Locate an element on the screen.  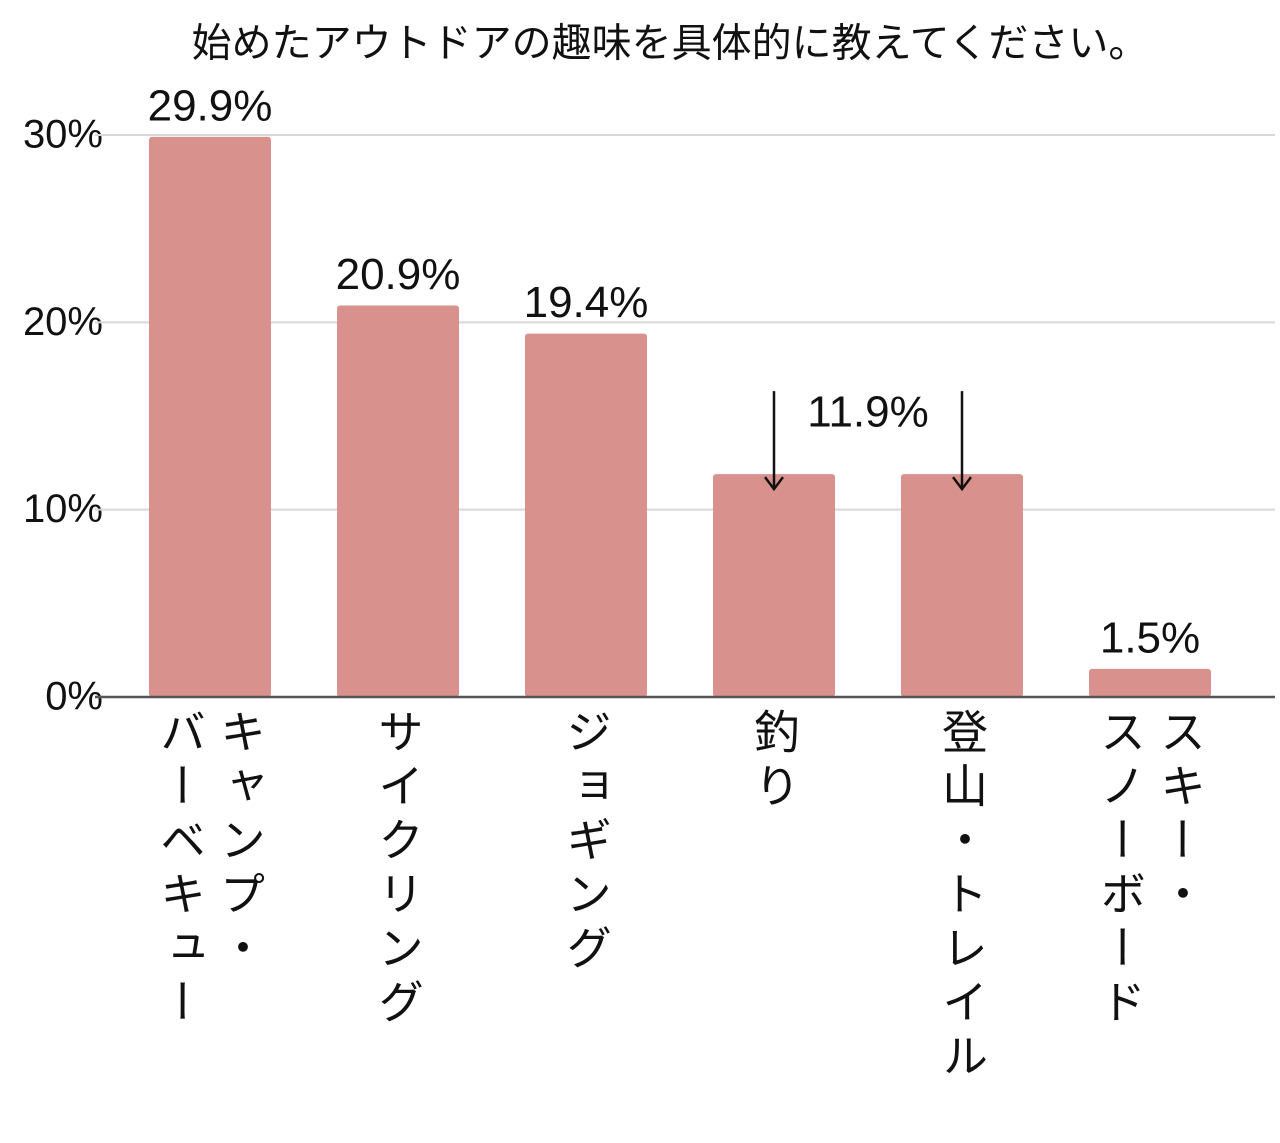
x-tick-label: 釣り is located at coordinates (774, 762).